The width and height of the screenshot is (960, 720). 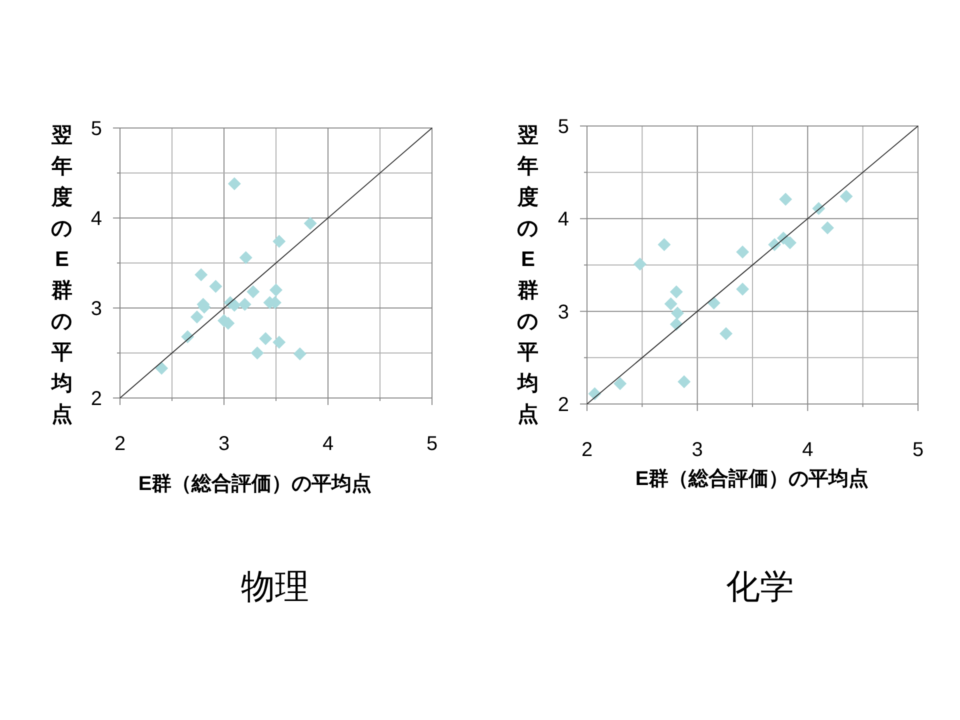 I want to click on text: 物理, so click(x=275, y=587).